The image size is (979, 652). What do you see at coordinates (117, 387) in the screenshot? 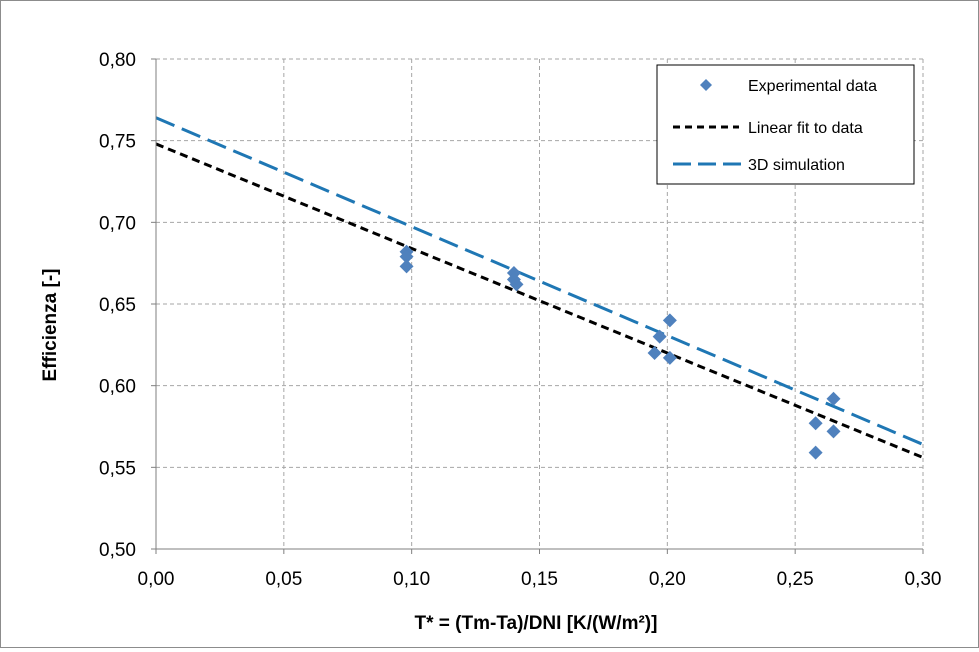
I see `y-tick-label: 0,60` at bounding box center [117, 387].